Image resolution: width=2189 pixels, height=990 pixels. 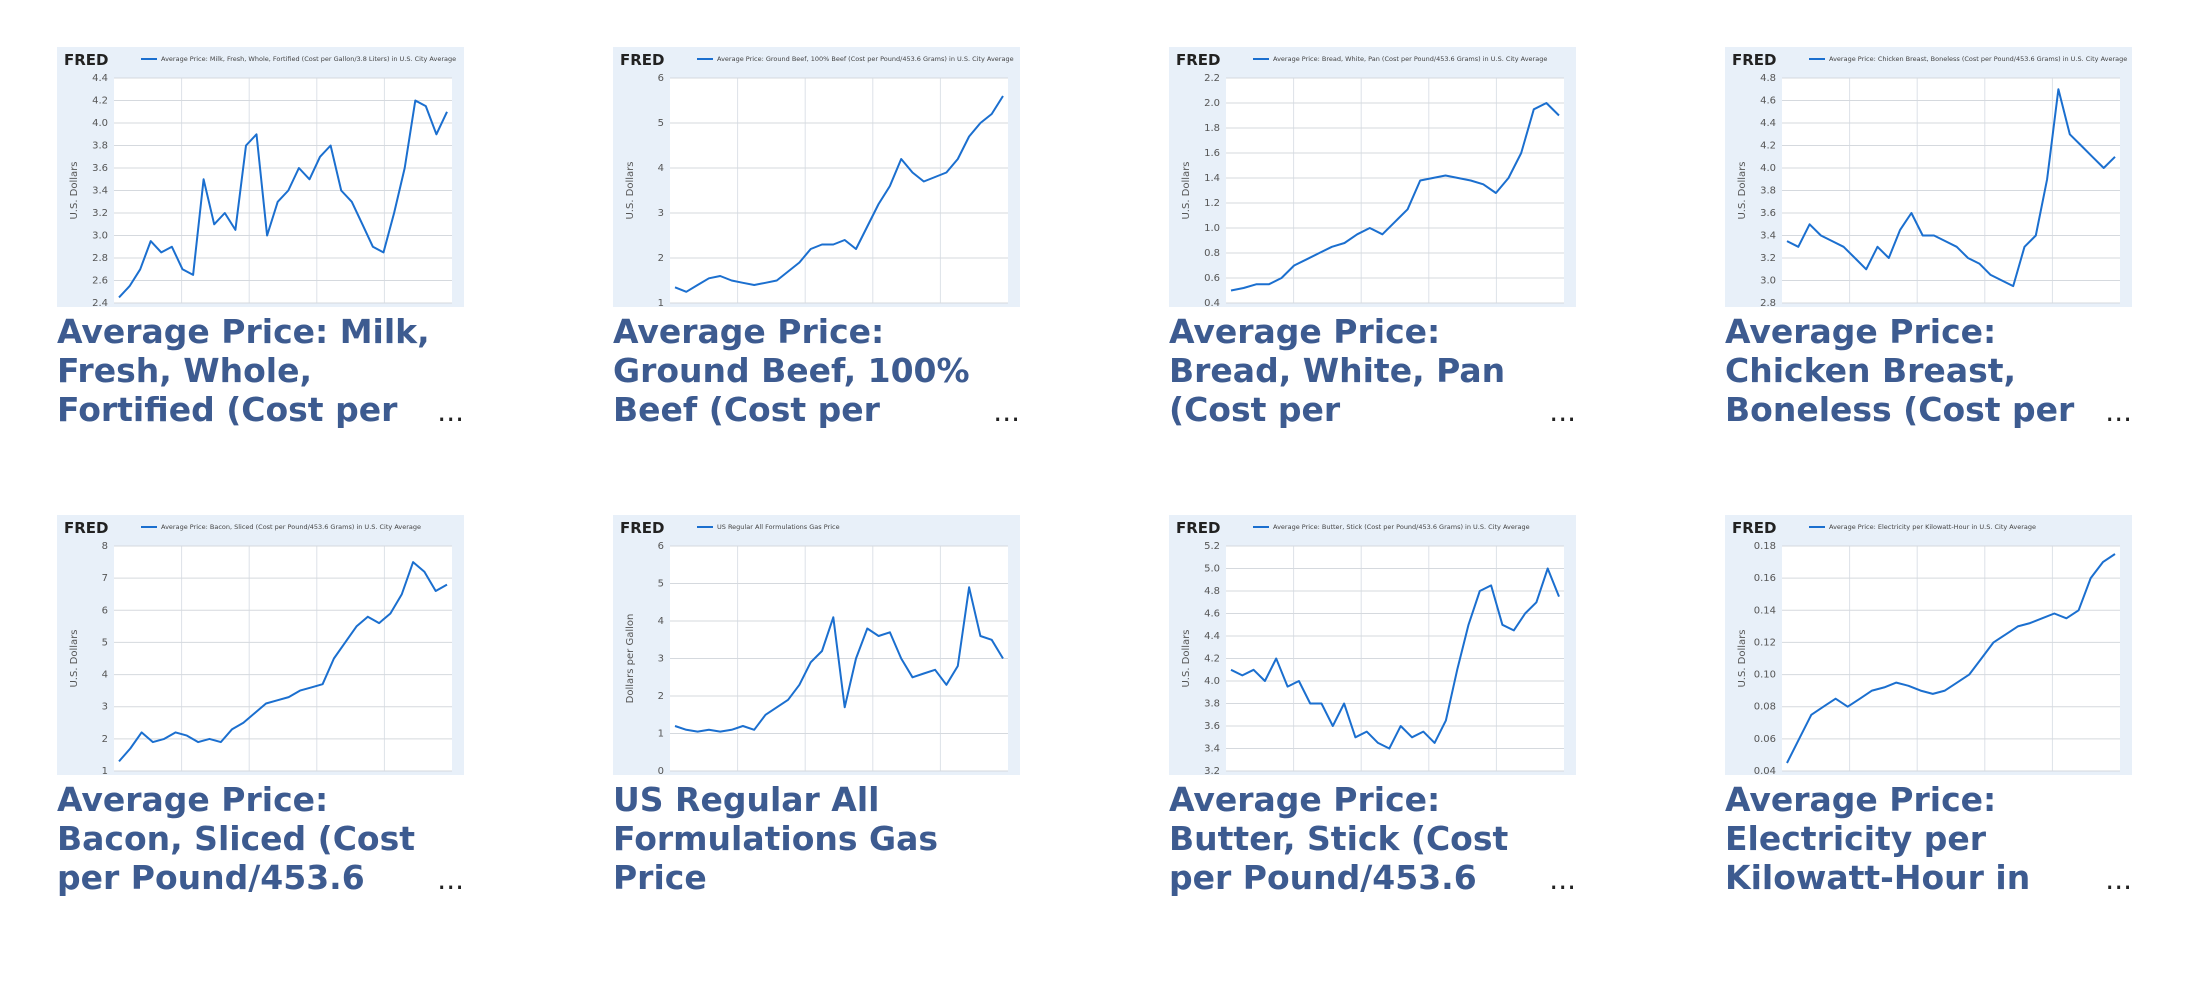 I want to click on y-tick-label: 0.4, so click(x=1212, y=303).